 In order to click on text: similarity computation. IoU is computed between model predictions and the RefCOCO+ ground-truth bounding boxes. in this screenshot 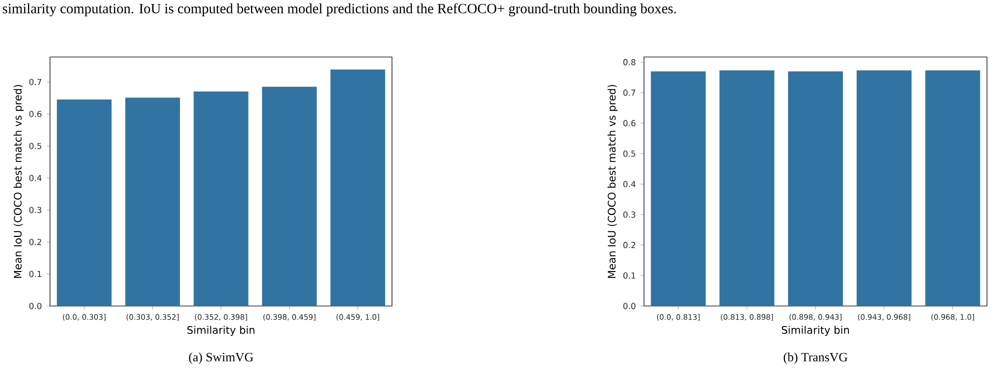, I will do `click(339, 9)`.